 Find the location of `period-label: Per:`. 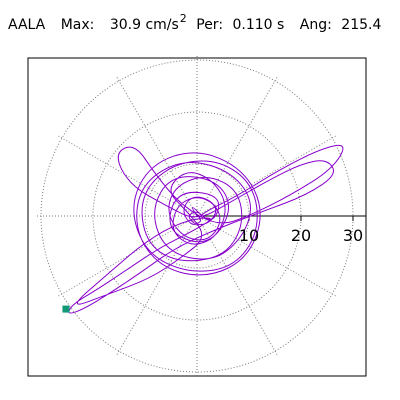

period-label: Per: is located at coordinates (210, 25).